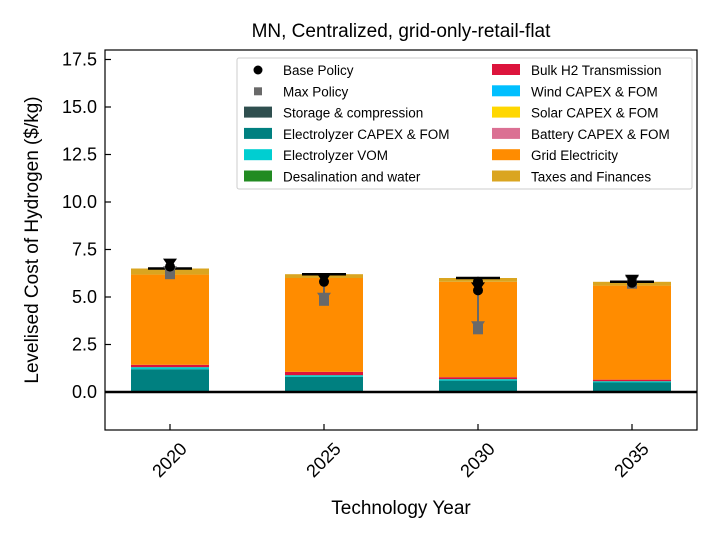 The image size is (720, 540). I want to click on bar-segment-electrolyzer-vom-2030, so click(478, 380).